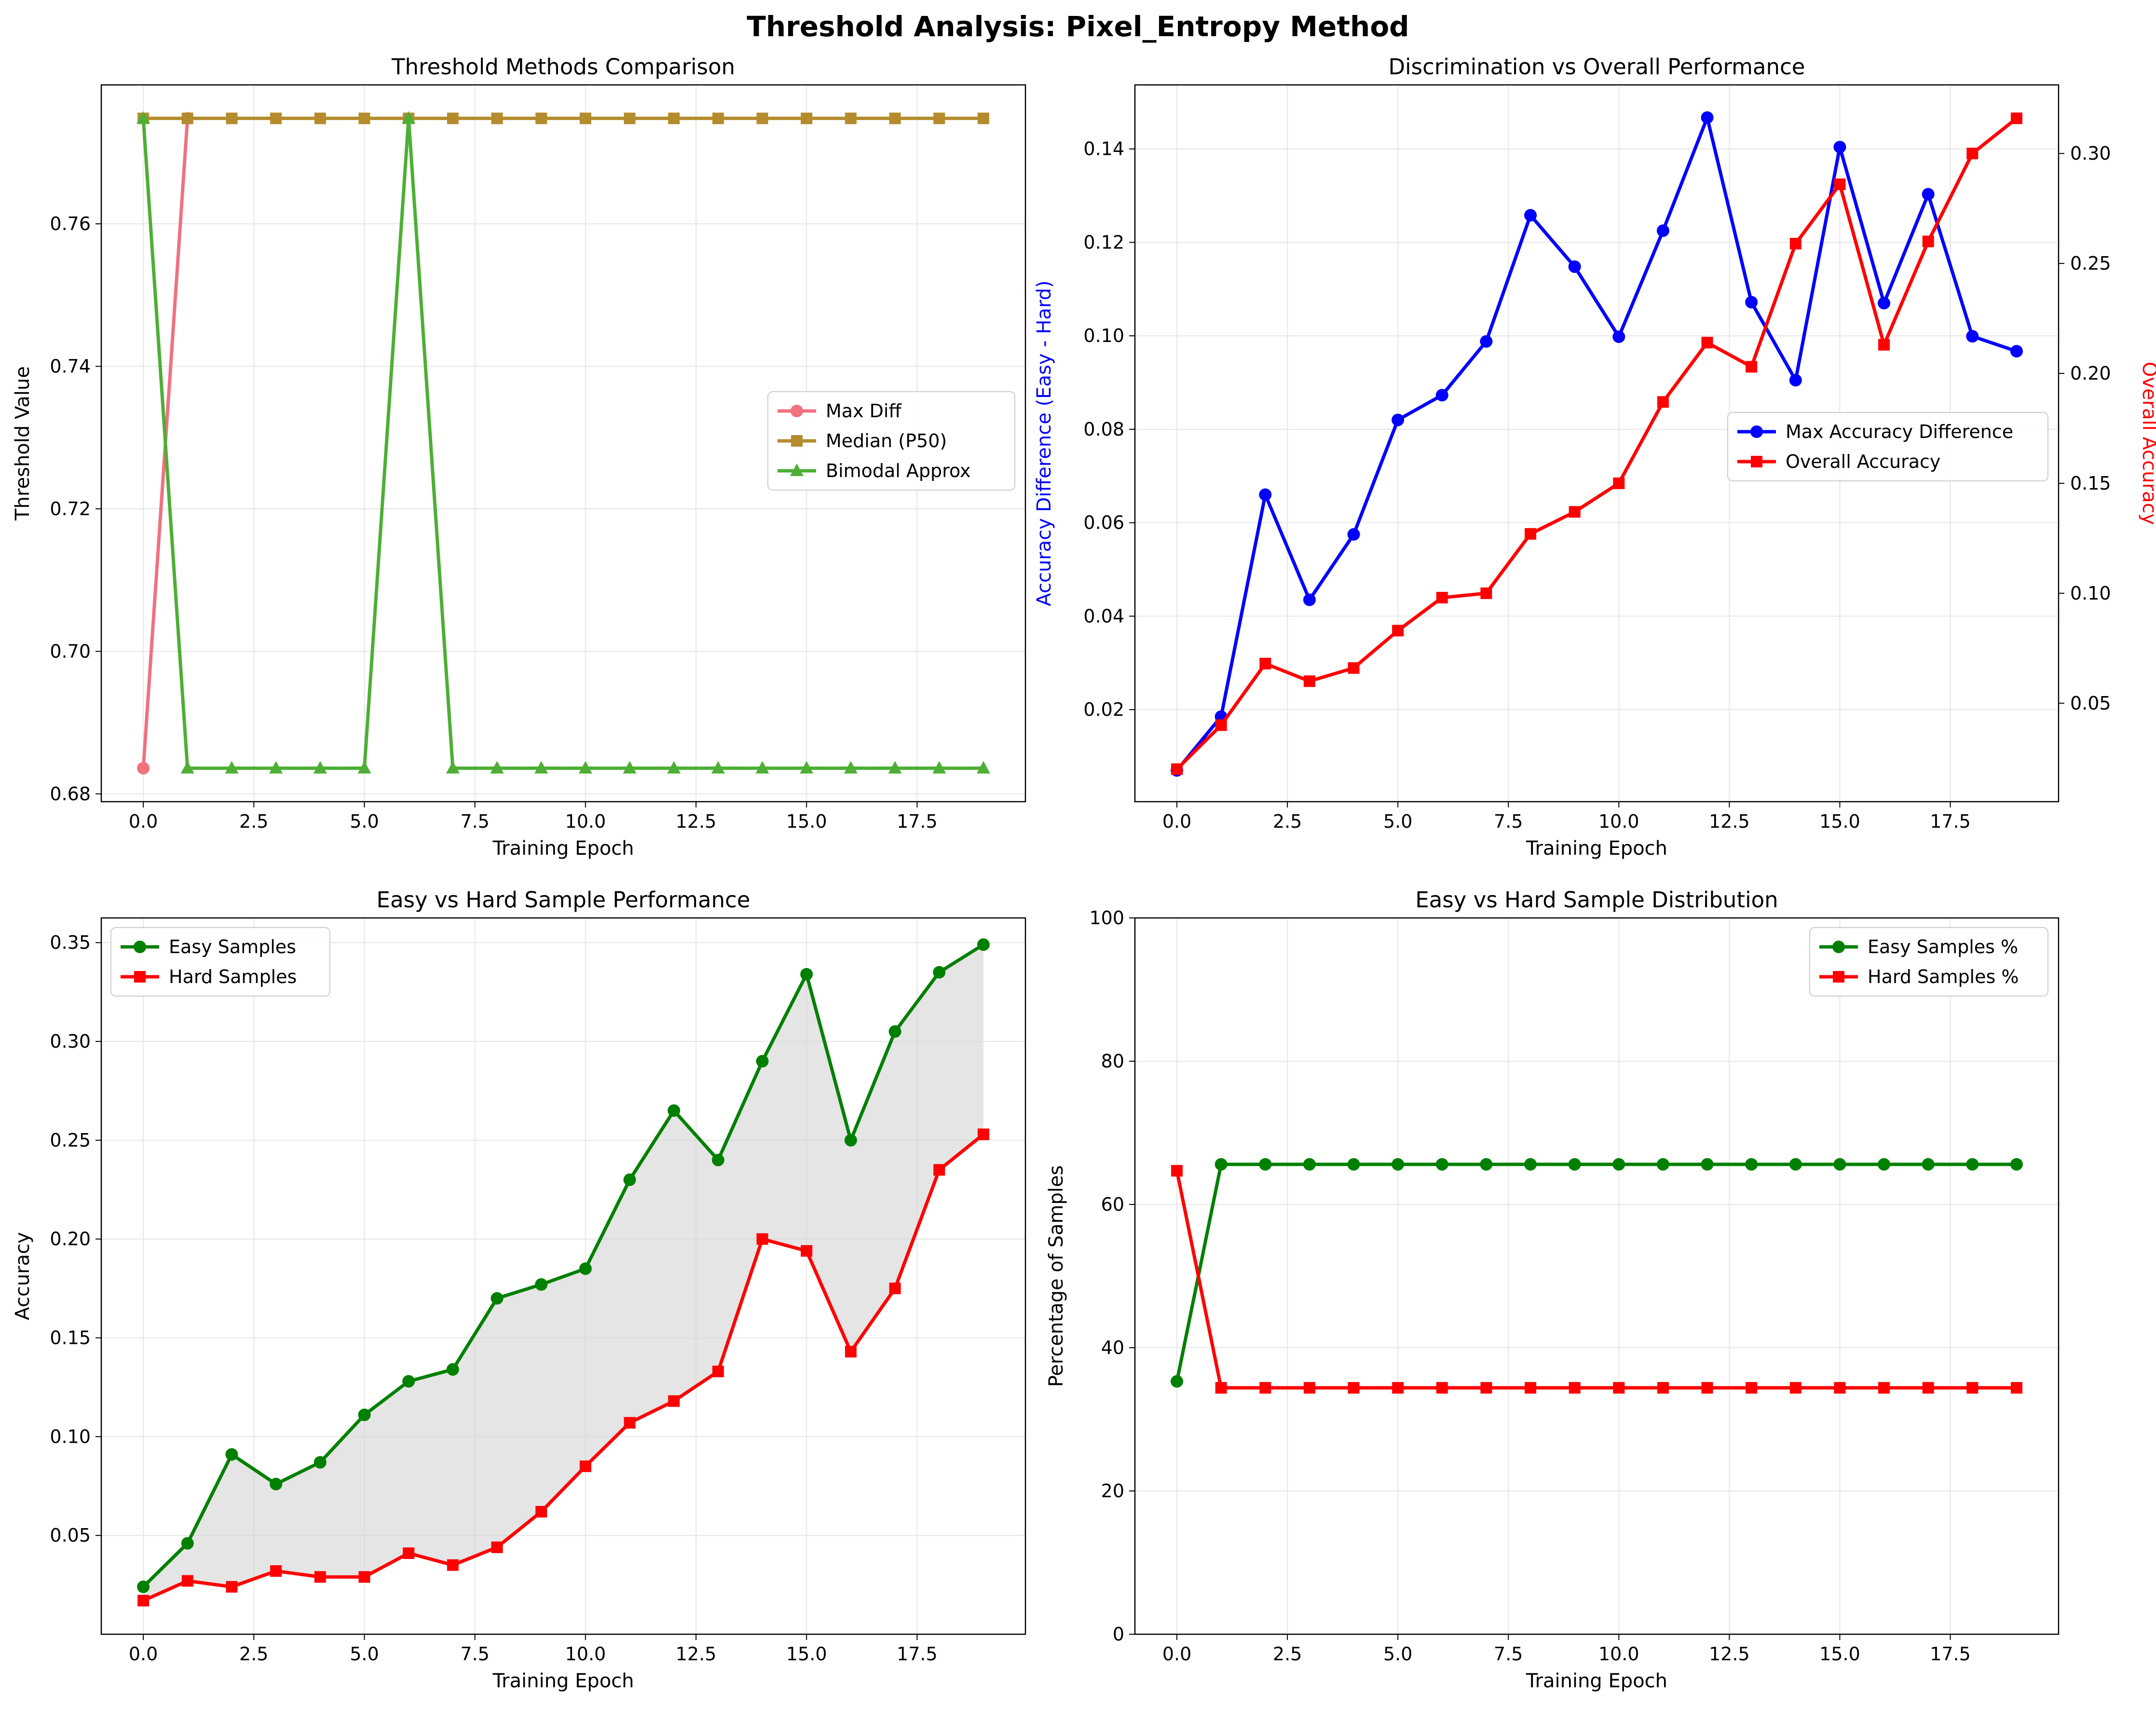  What do you see at coordinates (2090, 373) in the screenshot?
I see `y-right-tick-label: 0.20` at bounding box center [2090, 373].